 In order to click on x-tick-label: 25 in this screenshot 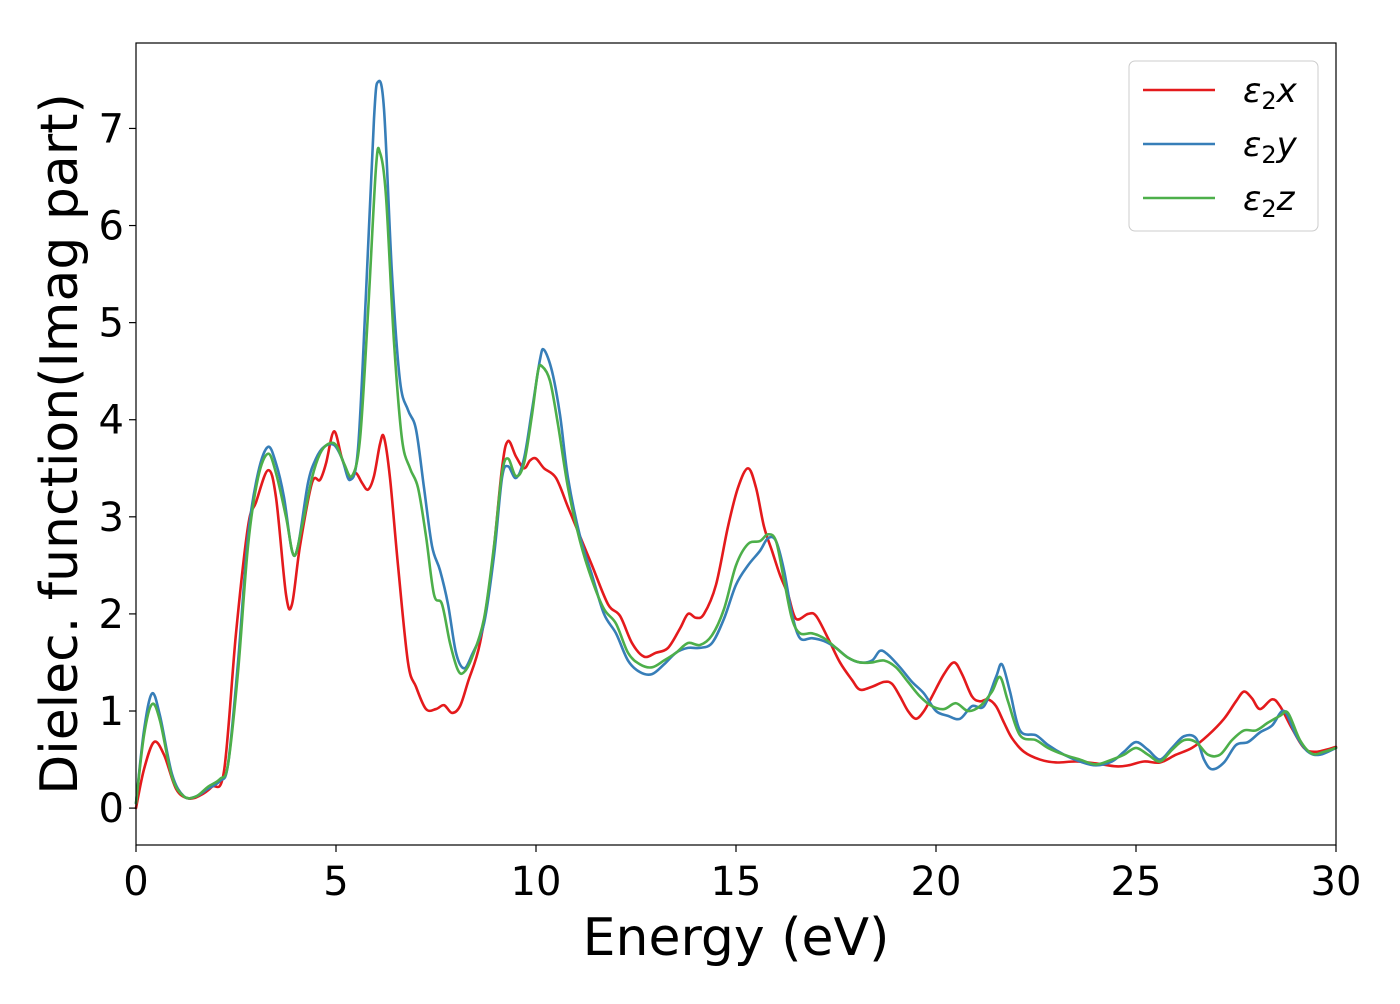, I will do `click(1136, 882)`.